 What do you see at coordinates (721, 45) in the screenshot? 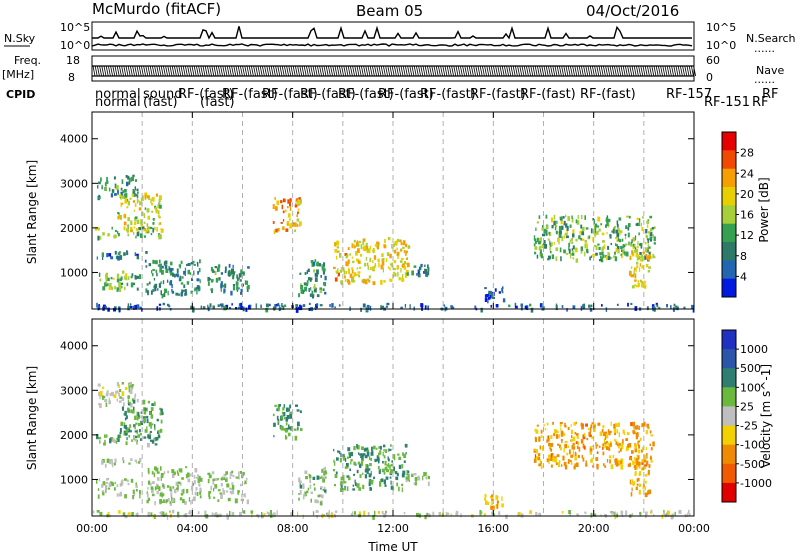
I see `nsearch-tick-bottom: 10^0` at bounding box center [721, 45].